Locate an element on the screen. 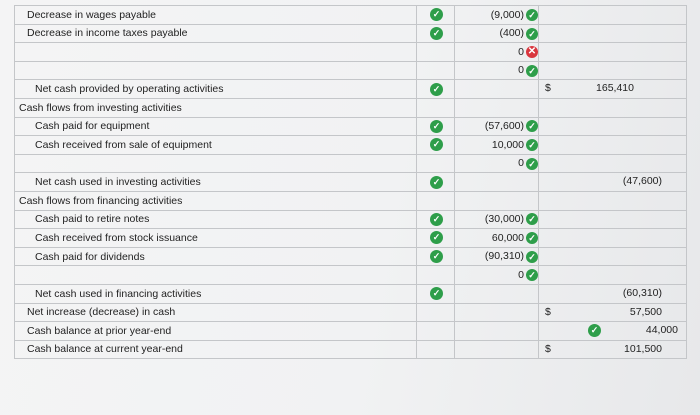 The height and width of the screenshot is (415, 700). row-label: Cash received from stock issuance is located at coordinates (116, 237).